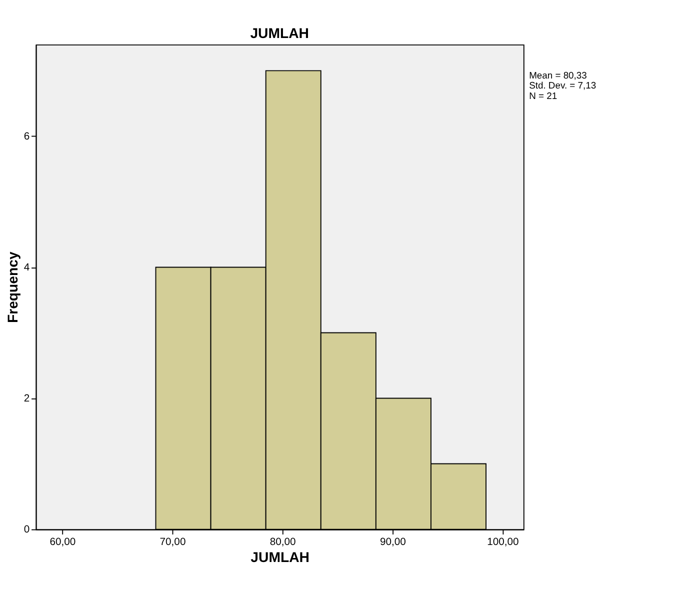  I want to click on x-tick-label: 90,00, so click(393, 542).